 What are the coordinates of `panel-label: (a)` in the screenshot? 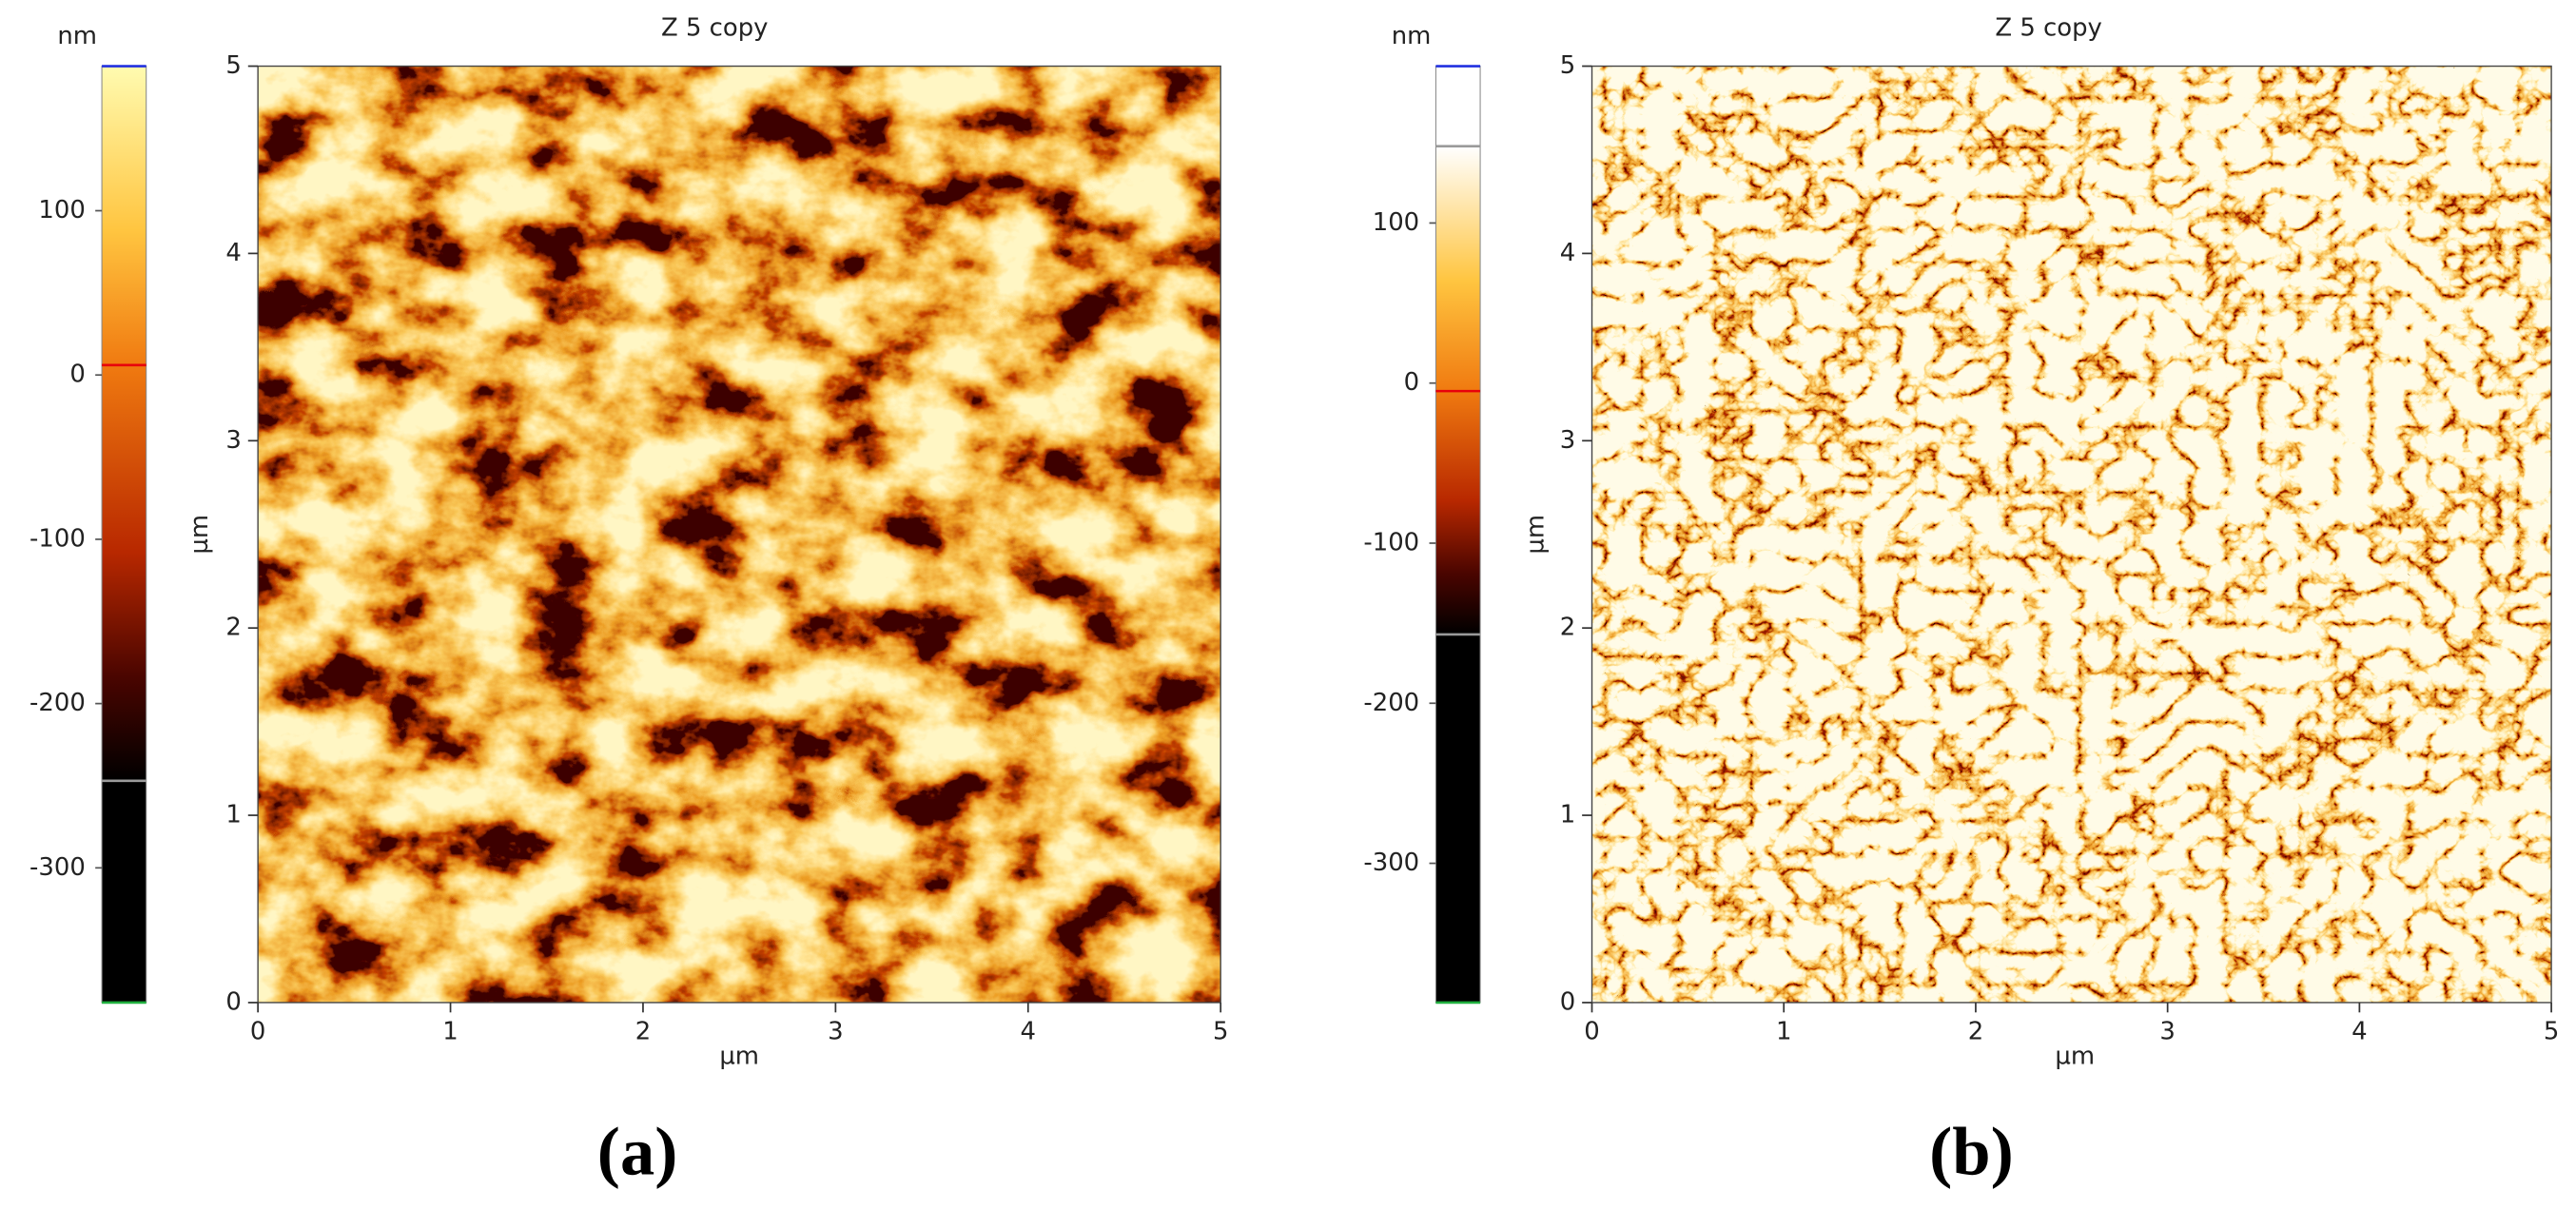 It's located at (637, 1151).